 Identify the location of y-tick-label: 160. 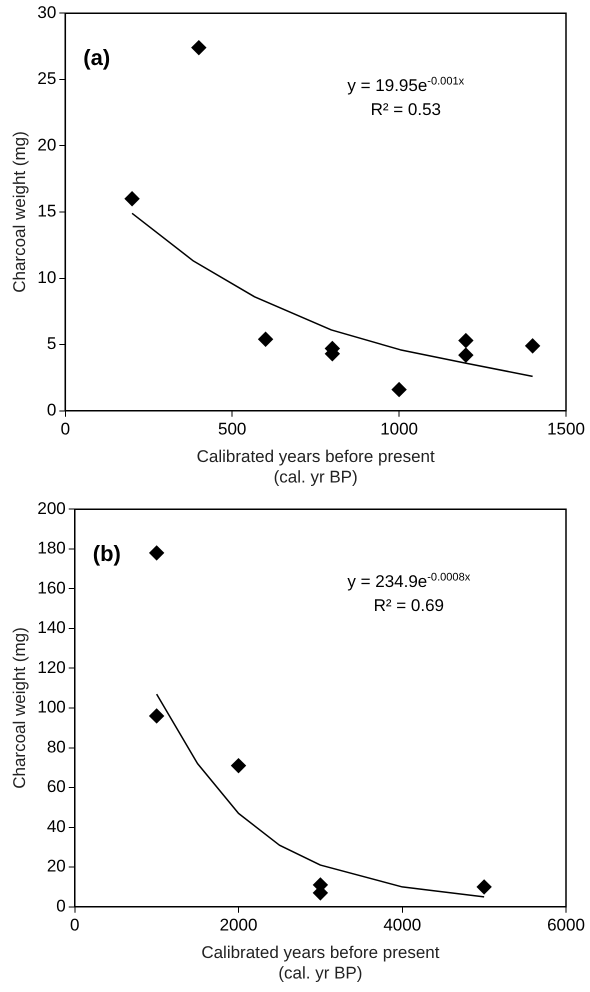
(51, 588).